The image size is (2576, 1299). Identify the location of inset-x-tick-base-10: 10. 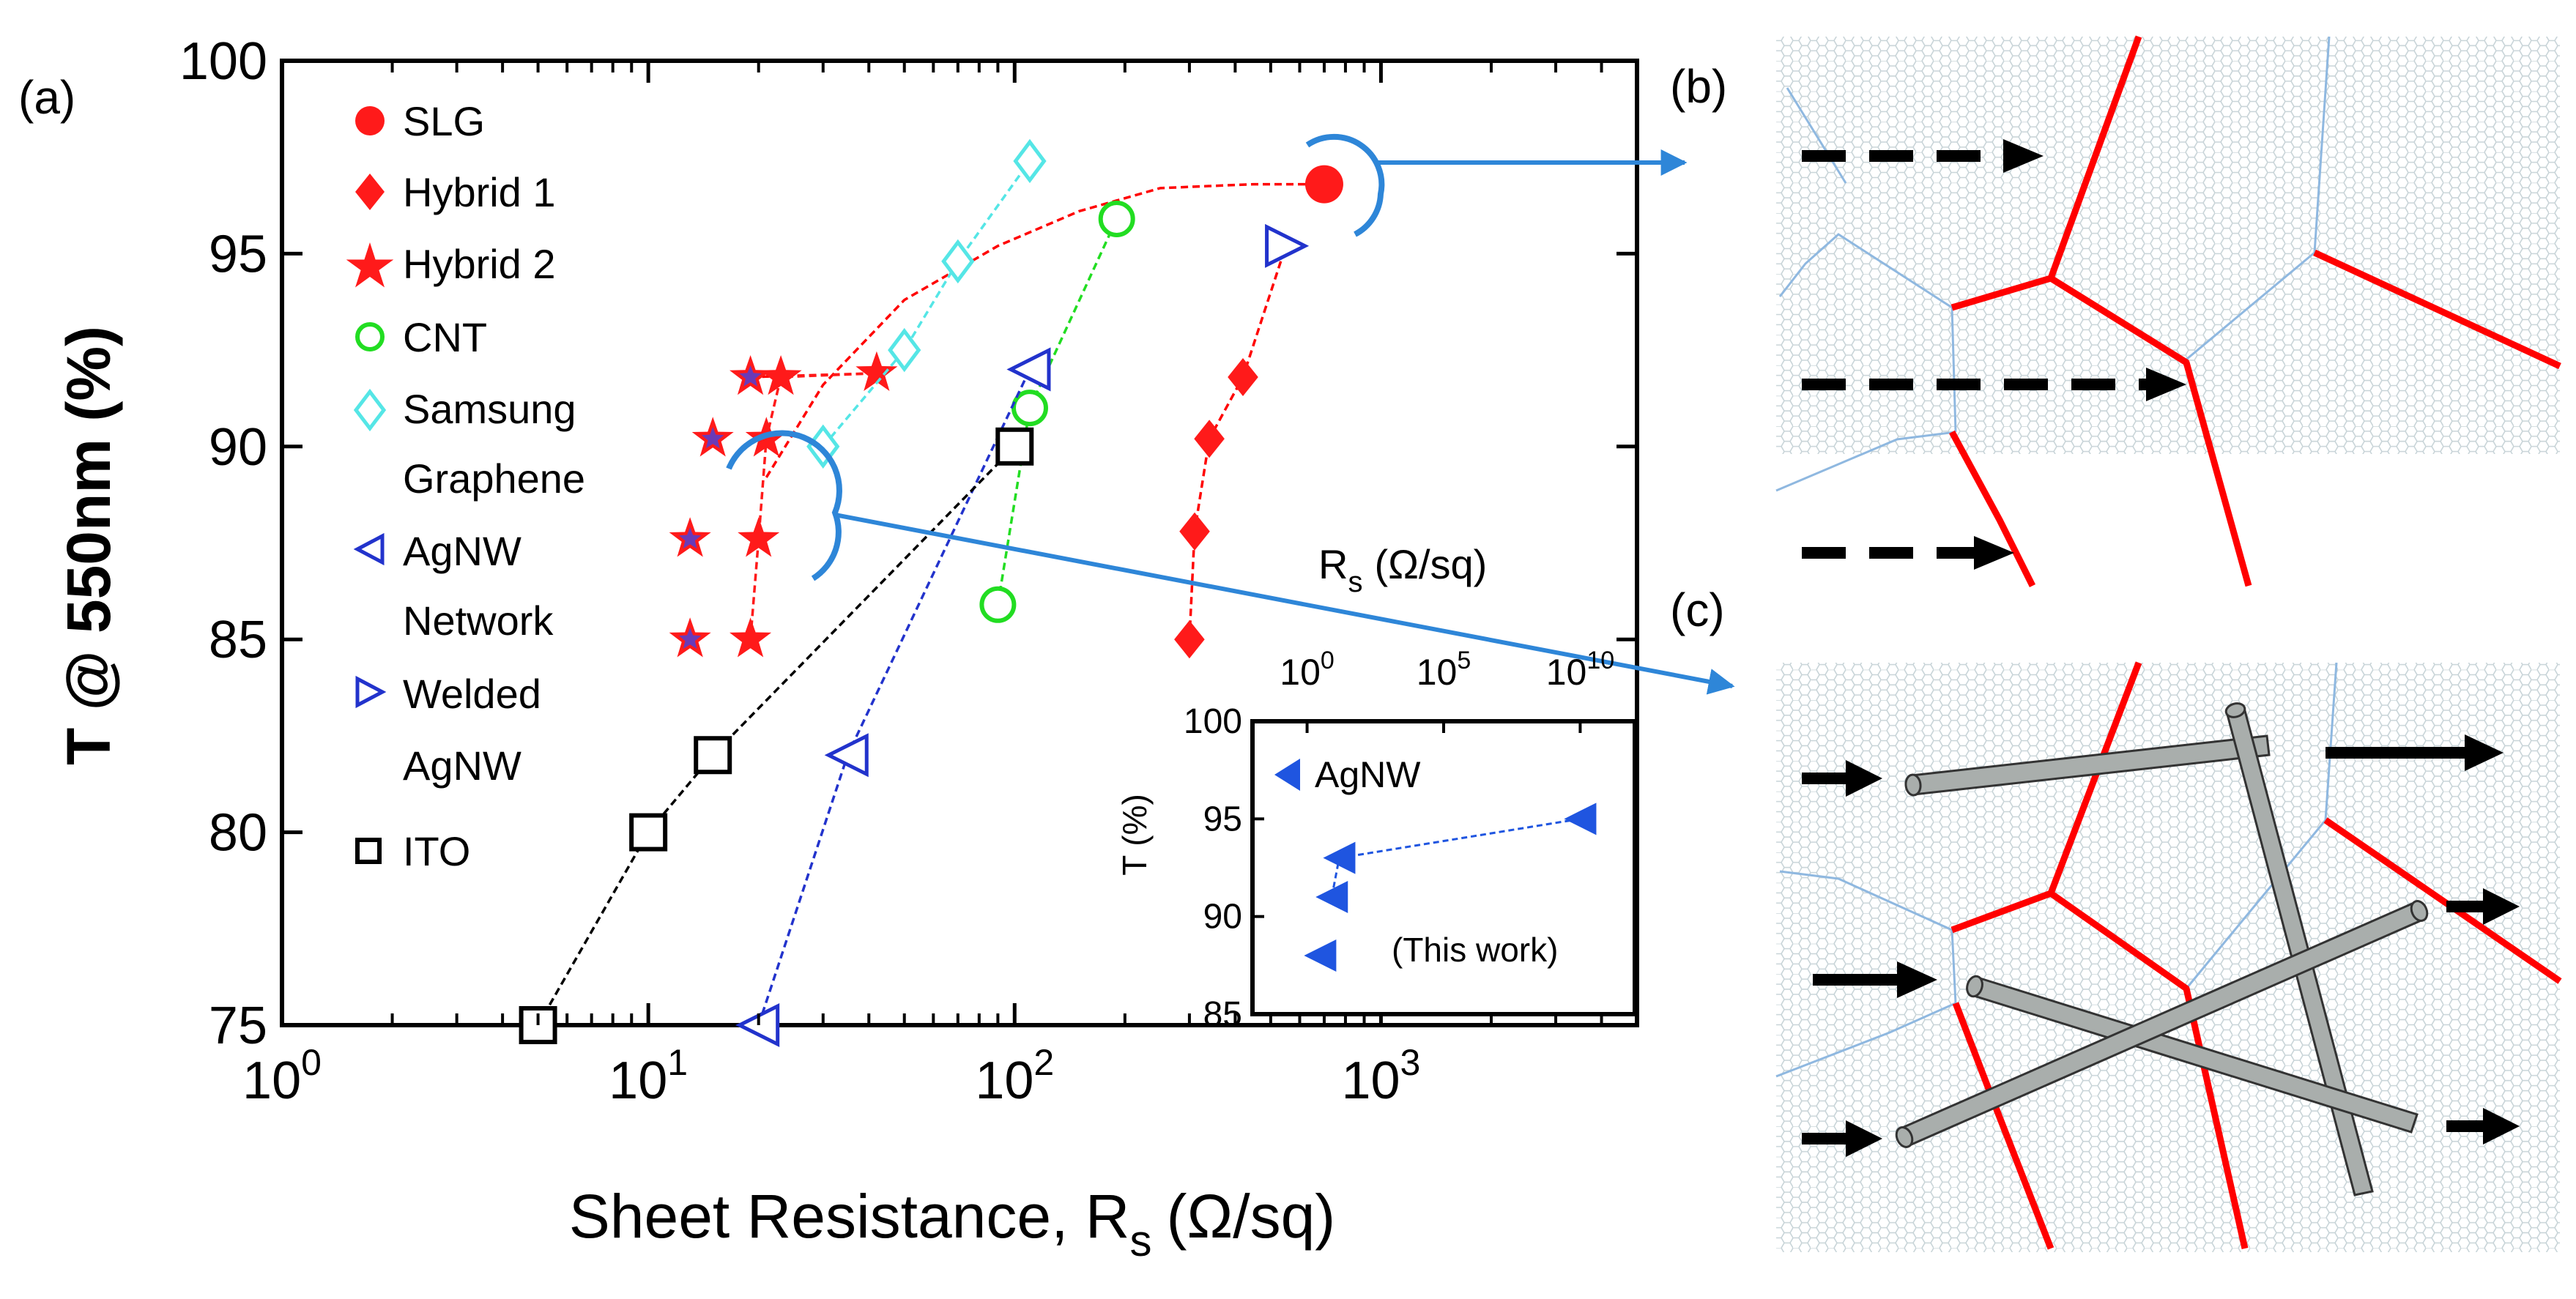
(1566, 672).